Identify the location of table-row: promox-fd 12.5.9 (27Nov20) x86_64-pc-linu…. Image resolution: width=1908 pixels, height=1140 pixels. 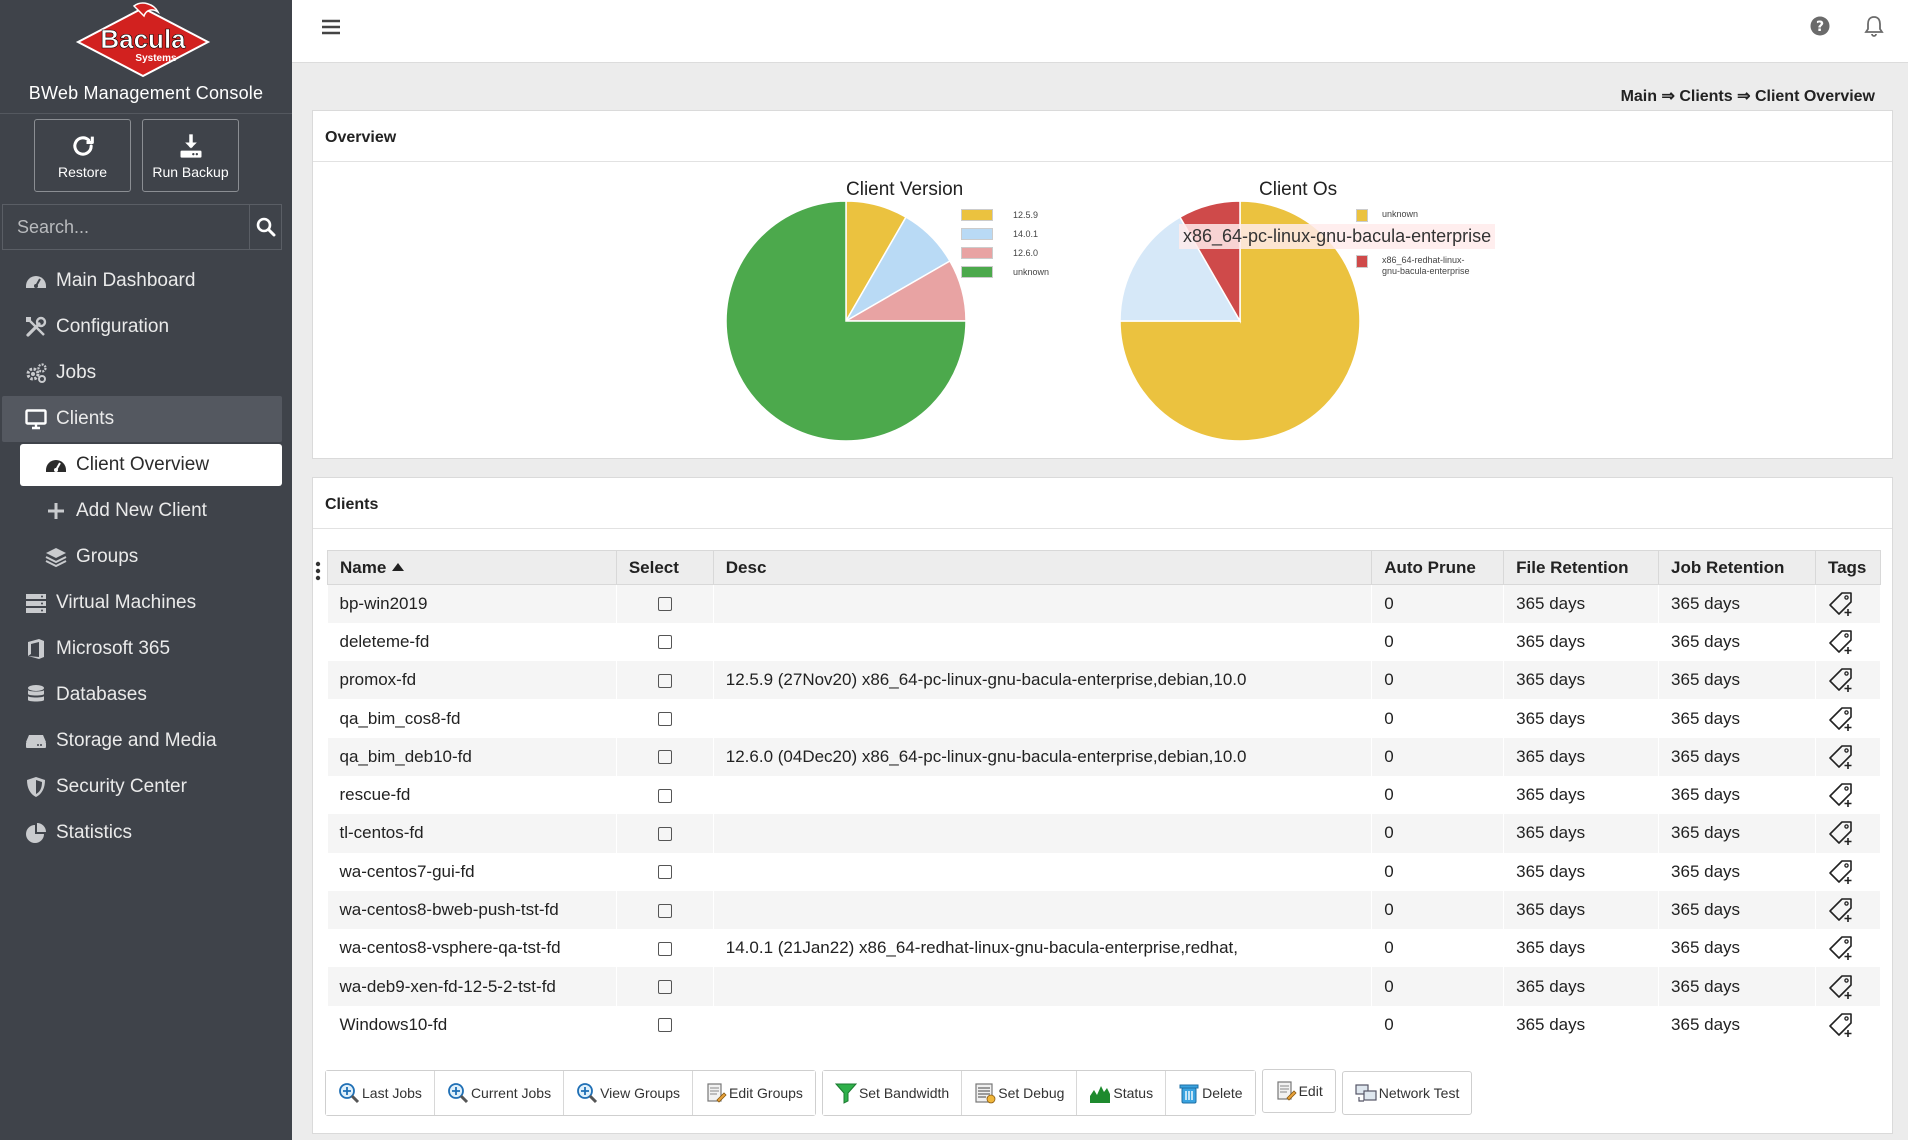
(1104, 680).